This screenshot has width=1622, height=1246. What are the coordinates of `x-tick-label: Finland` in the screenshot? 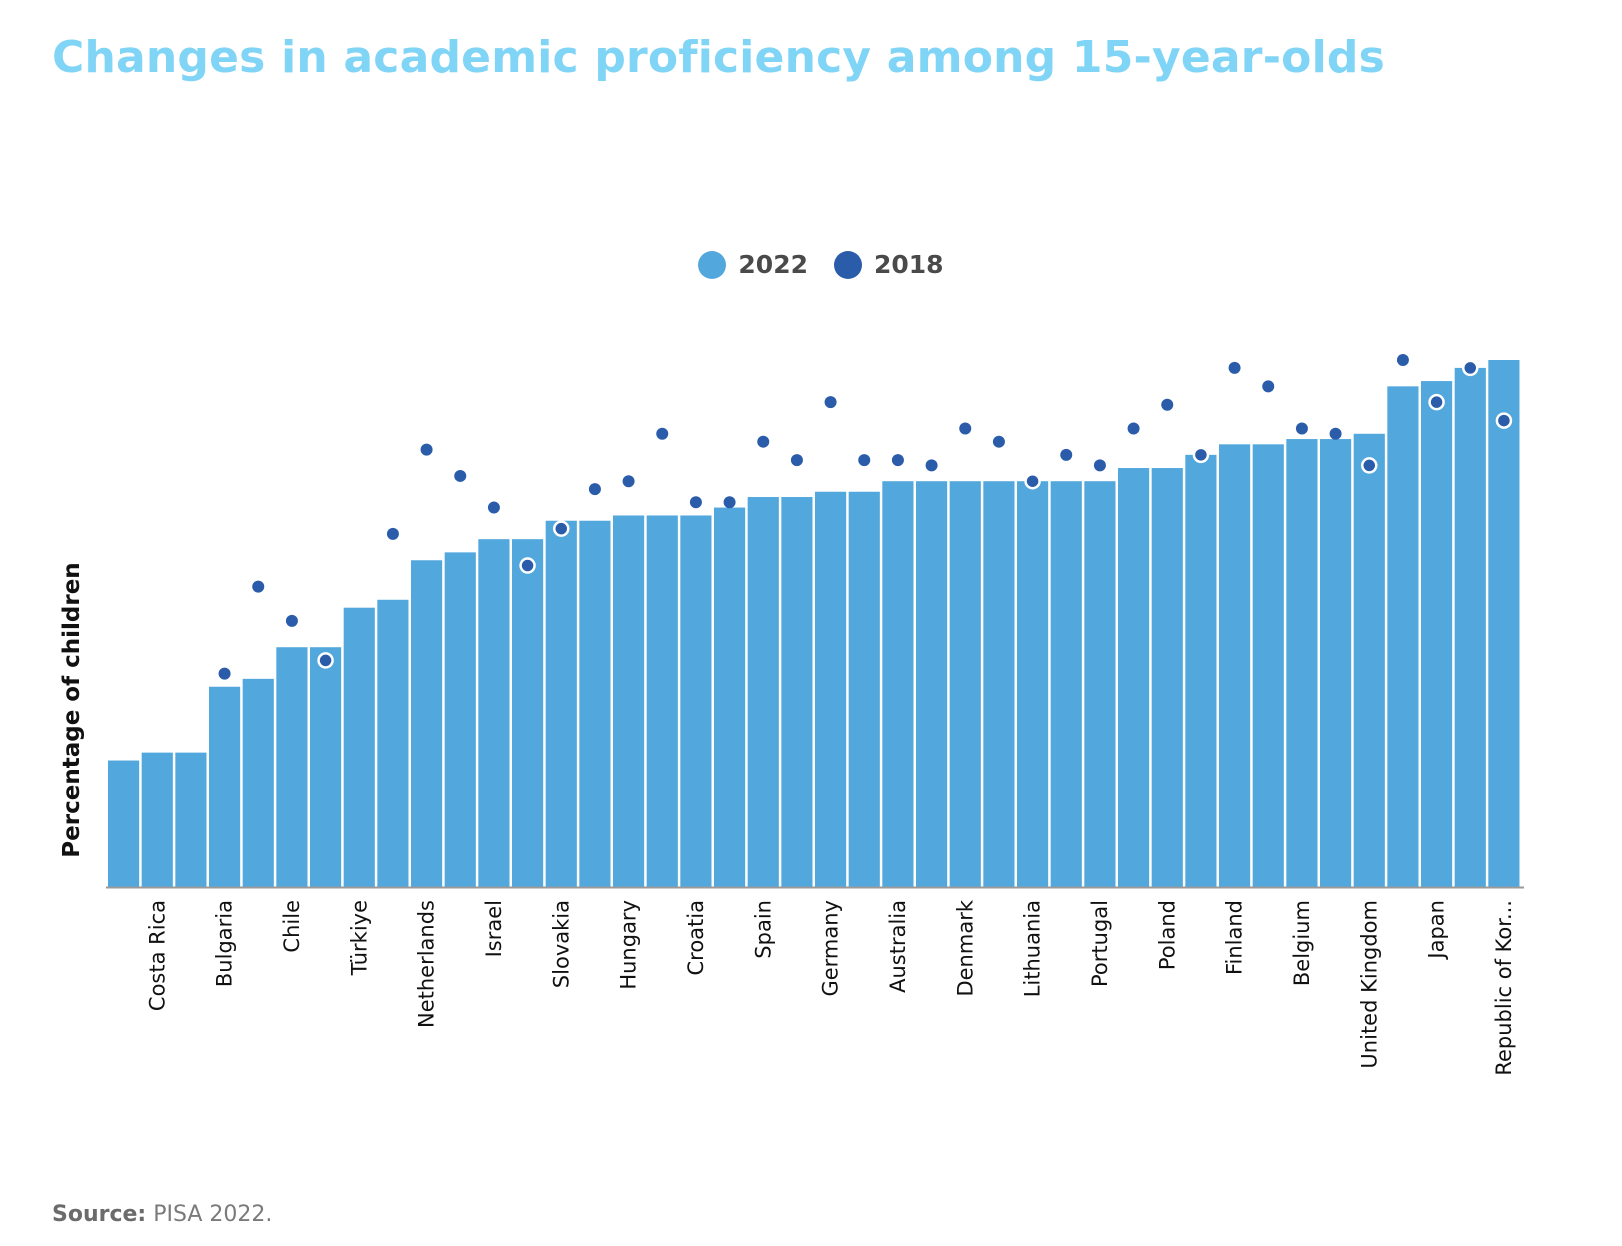 It's located at (1235, 937).